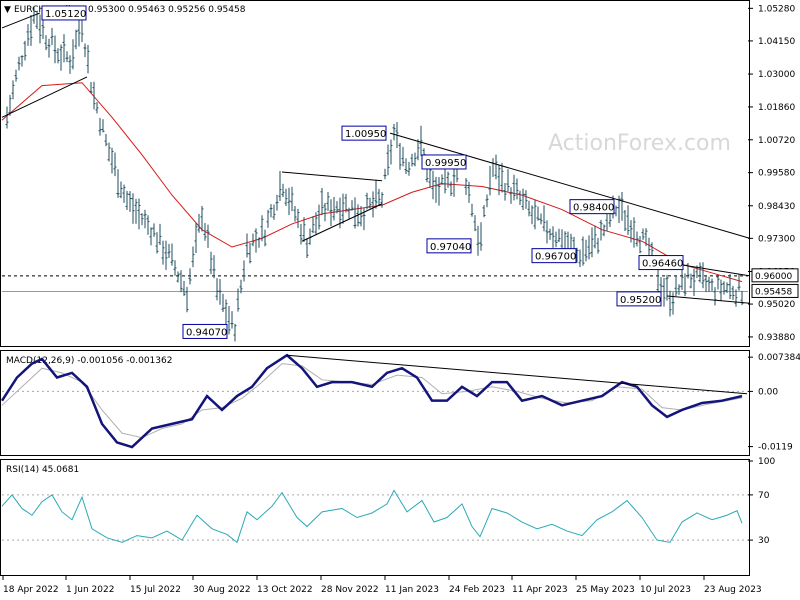  Describe the element at coordinates (517, 374) in the screenshot. I see `macd-trendline` at that location.